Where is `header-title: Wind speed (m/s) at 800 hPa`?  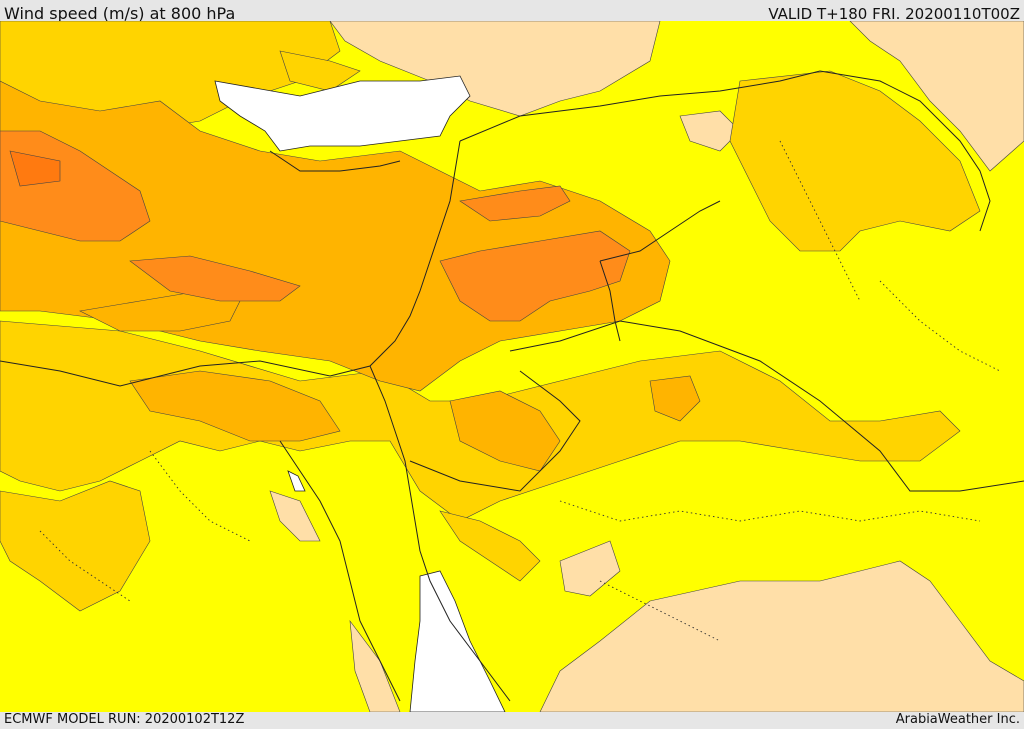
header-title: Wind speed (m/s) at 800 hPa is located at coordinates (120, 13).